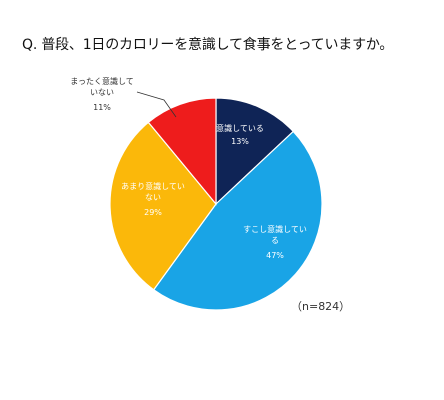 Image resolution: width=444 pixels, height=400 pixels. I want to click on slice-value-label: 11%, so click(102, 107).